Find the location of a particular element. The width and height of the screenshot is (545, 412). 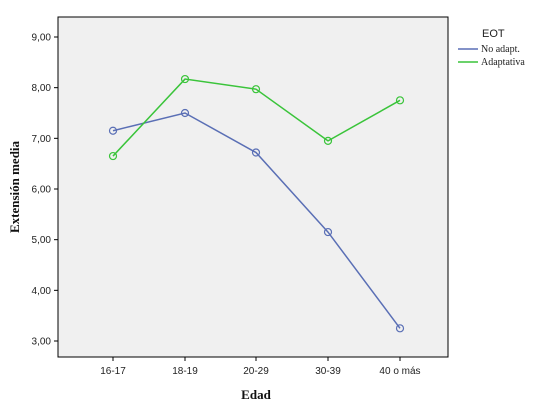

legend: EOT No adapt. Adaptativa is located at coordinates (491, 48).